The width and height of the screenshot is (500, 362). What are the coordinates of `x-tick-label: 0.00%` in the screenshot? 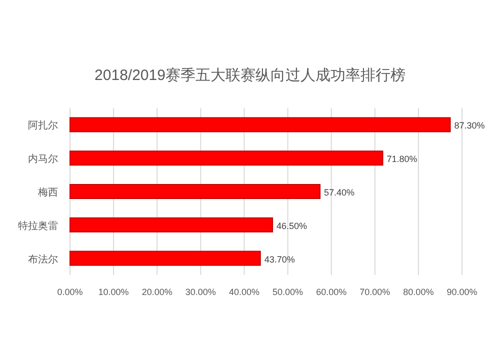 It's located at (70, 292).